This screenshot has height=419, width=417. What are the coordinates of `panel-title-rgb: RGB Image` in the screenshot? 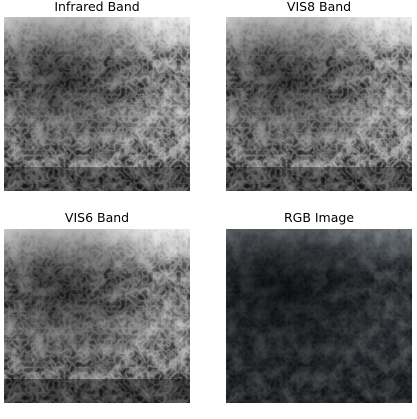 It's located at (319, 217).